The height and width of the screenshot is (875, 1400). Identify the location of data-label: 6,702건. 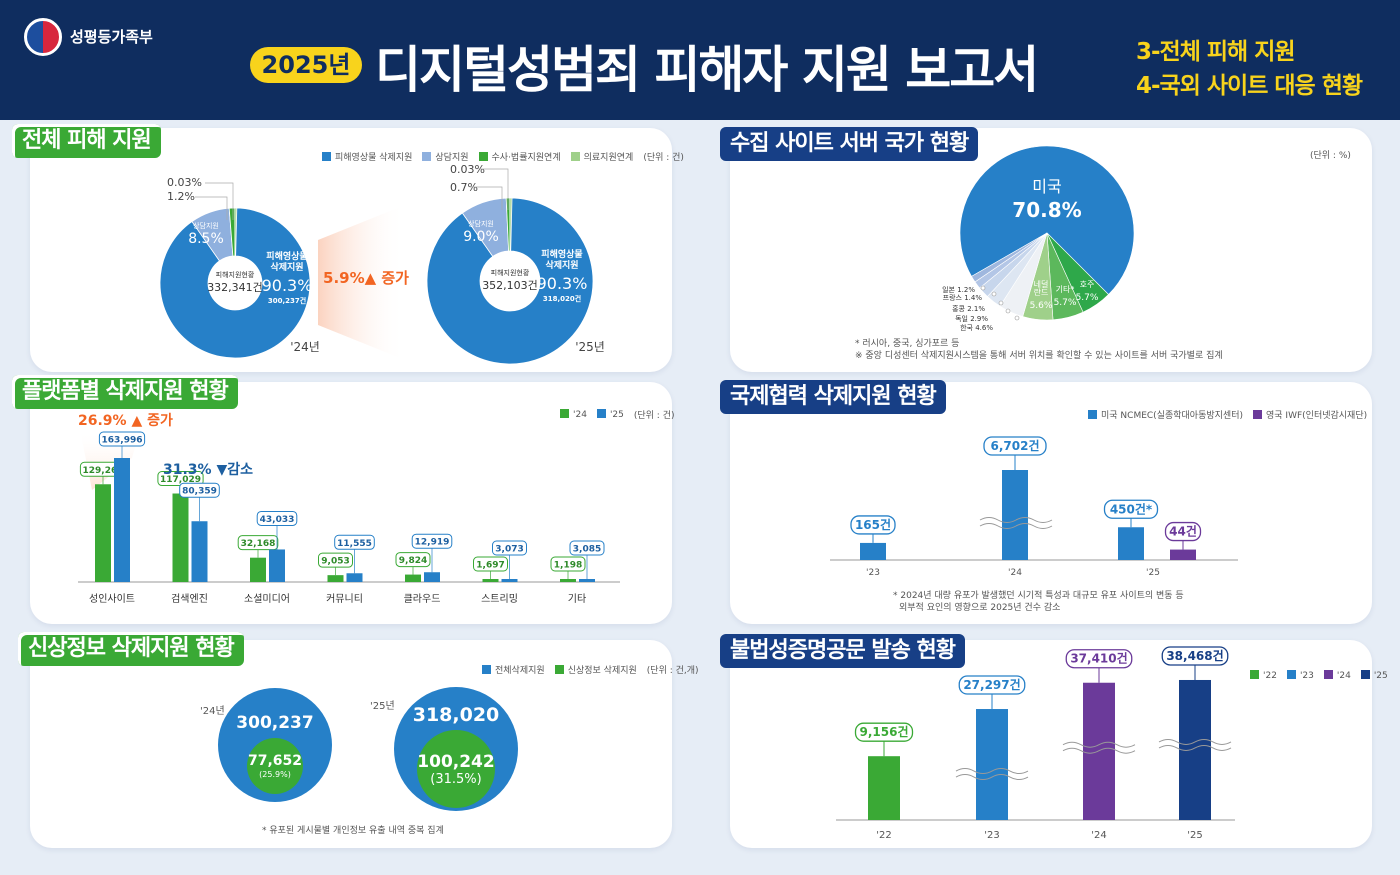
(1015, 445).